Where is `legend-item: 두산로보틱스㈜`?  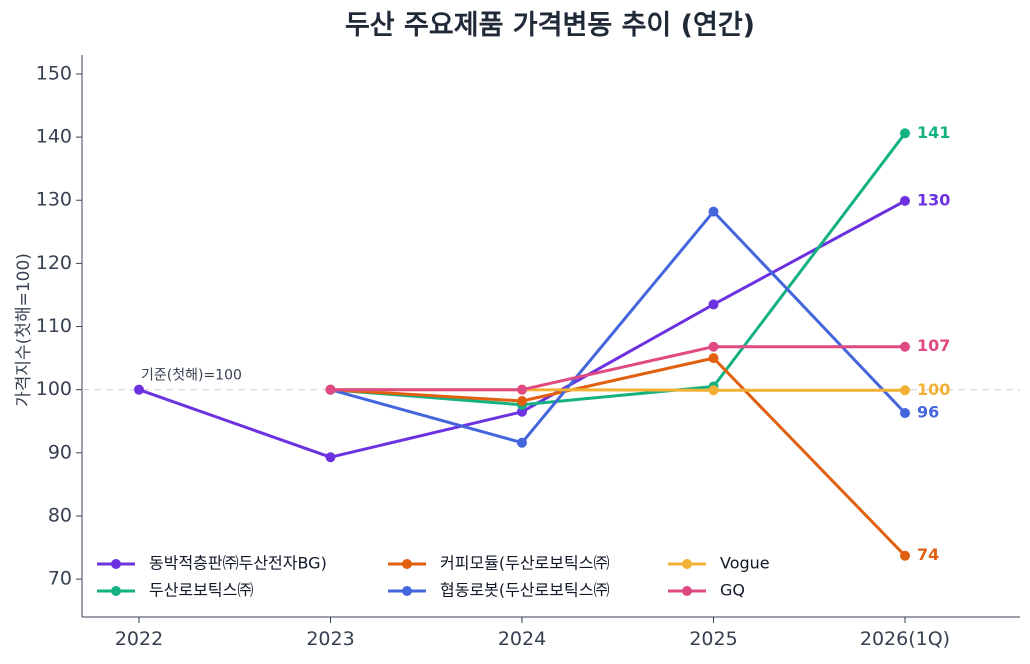
legend-item: 두산로보틱스㈜ is located at coordinates (175, 590).